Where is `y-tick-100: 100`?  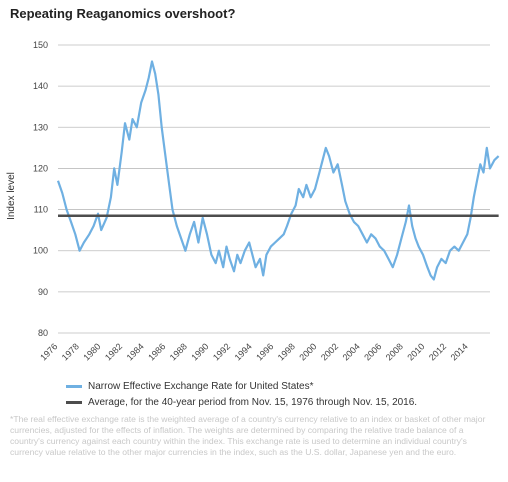 y-tick-100: 100 is located at coordinates (40, 251).